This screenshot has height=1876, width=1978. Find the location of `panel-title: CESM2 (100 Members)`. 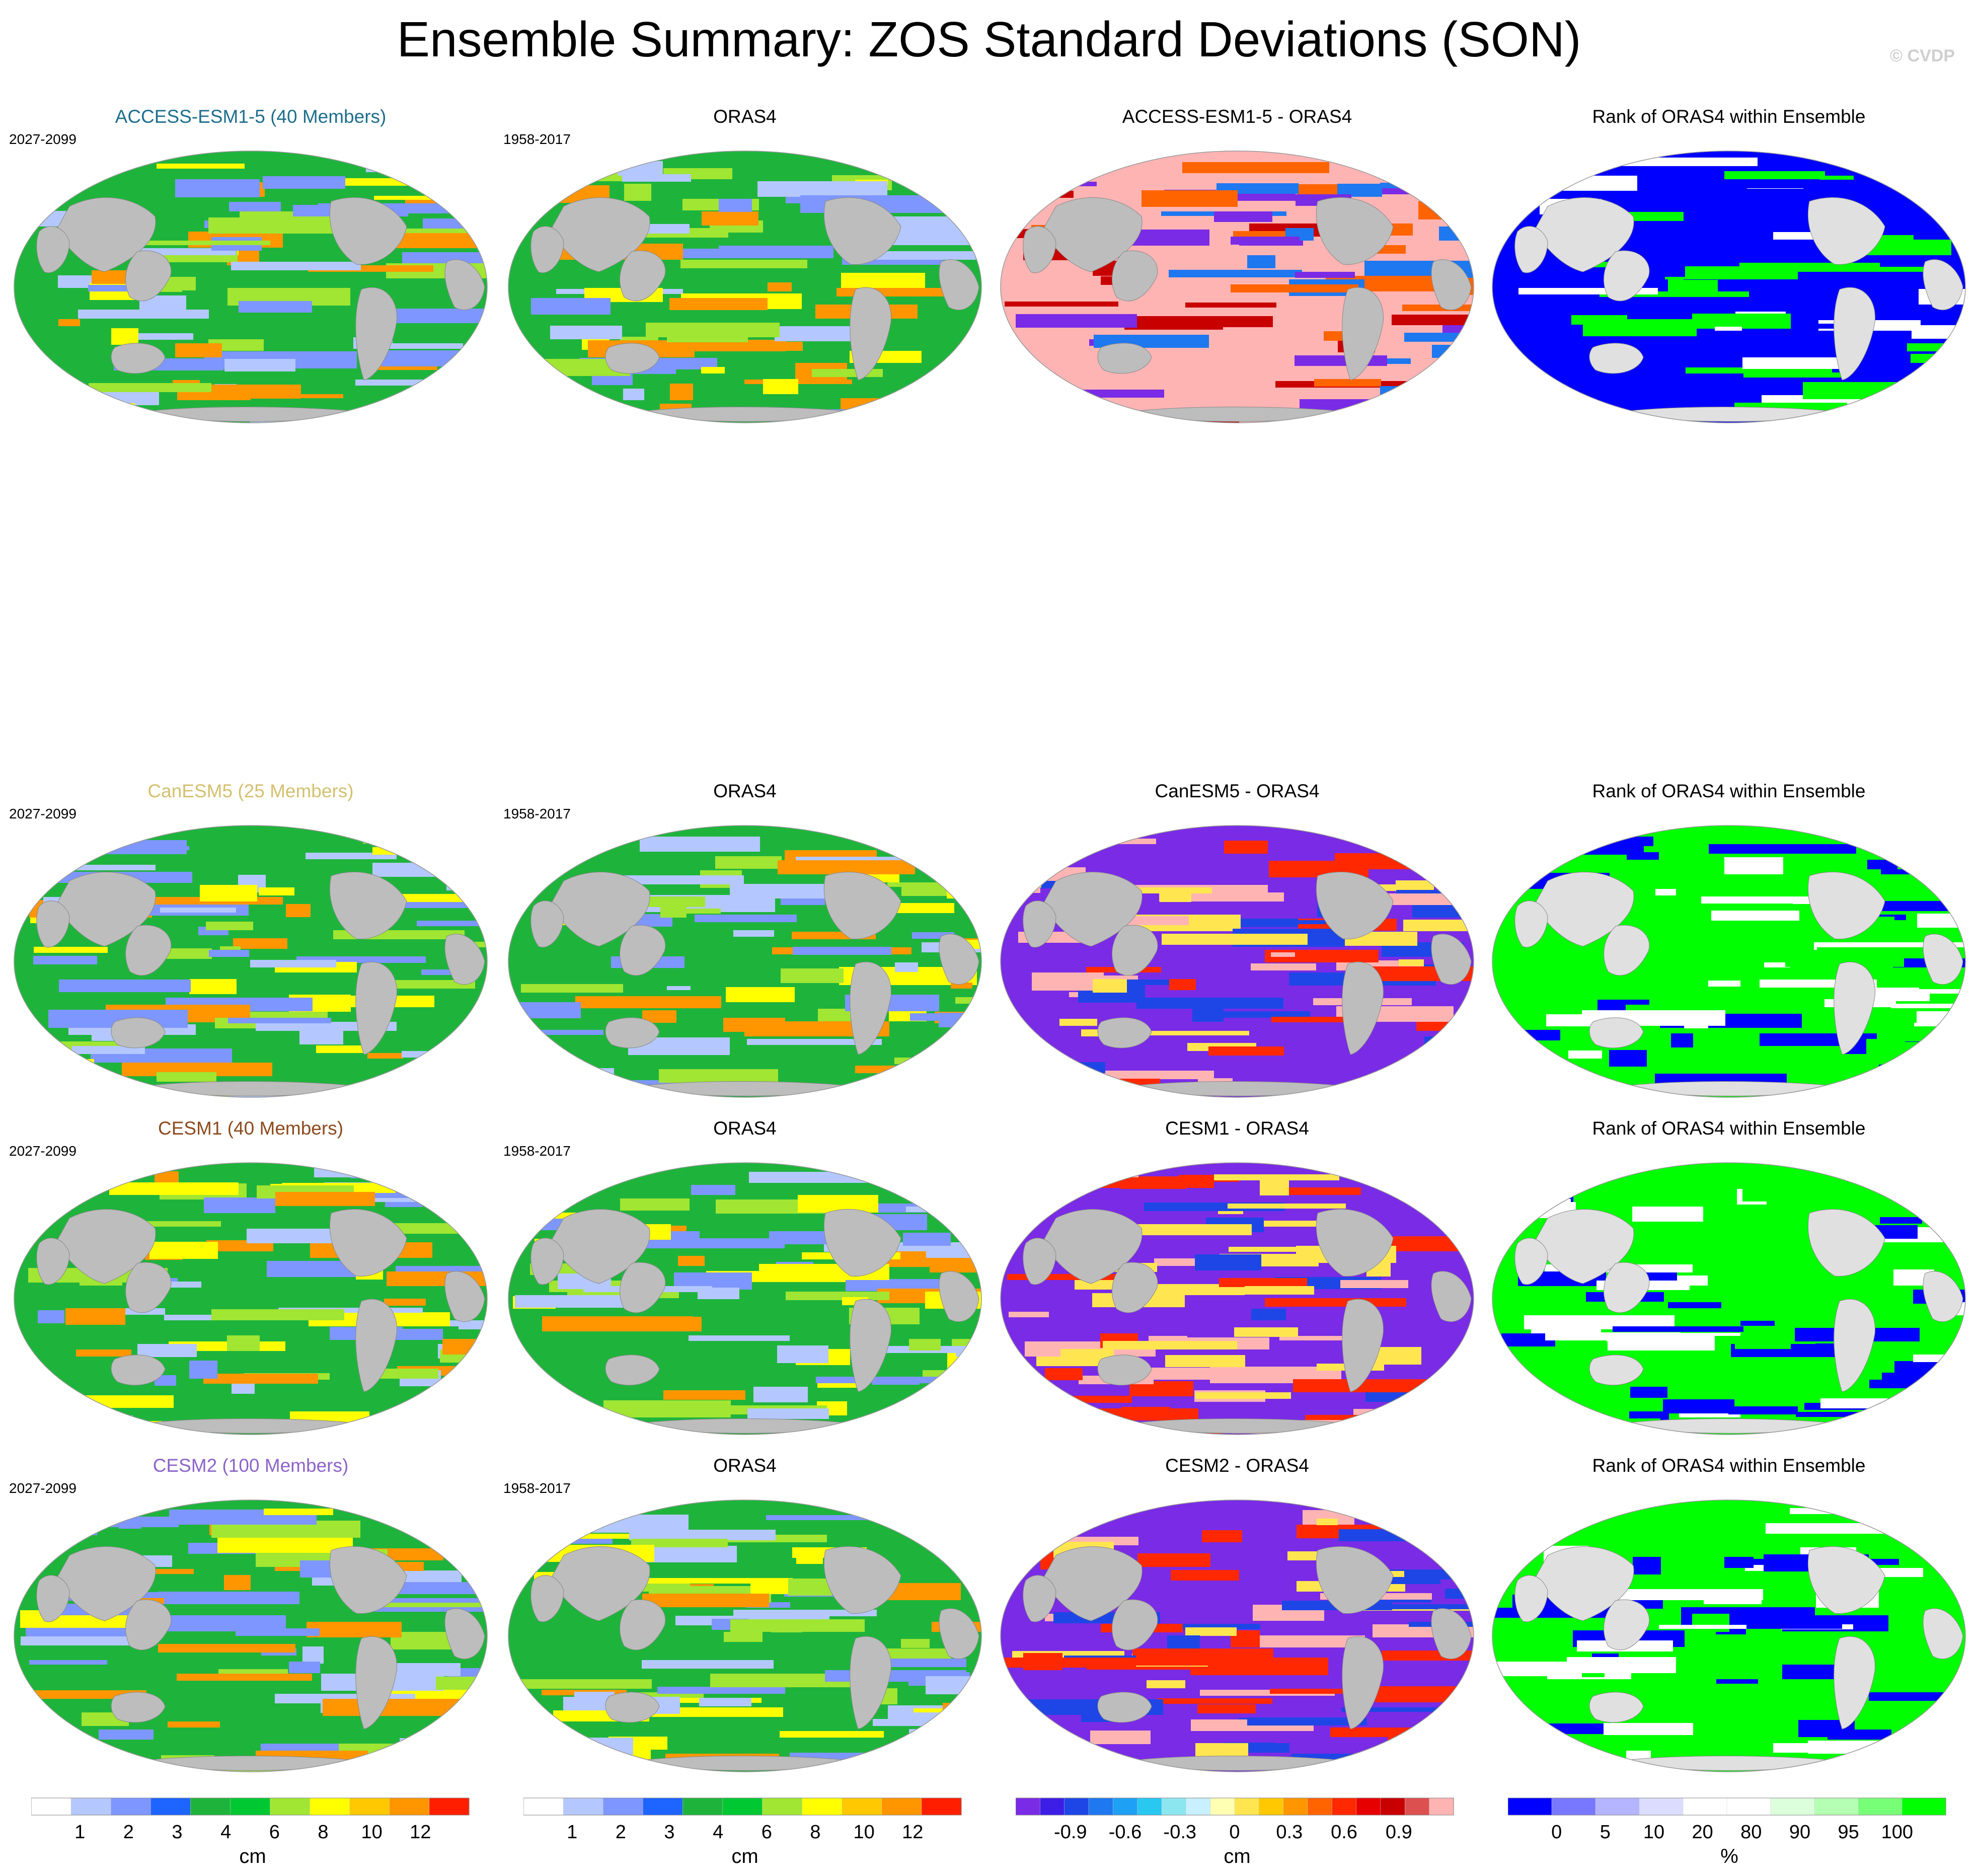

panel-title: CESM2 (100 Members) is located at coordinates (251, 1465).